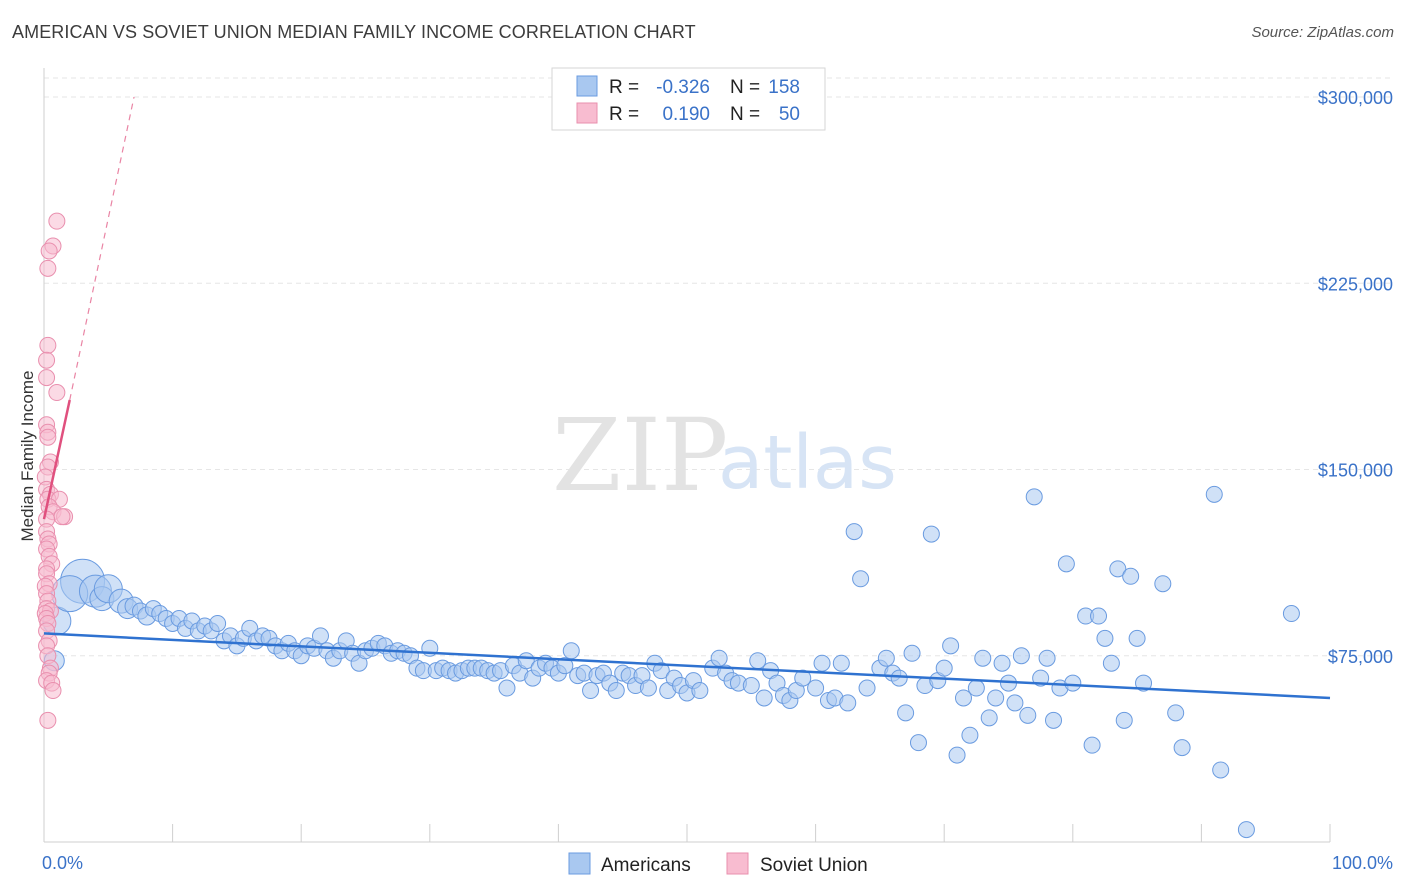 This screenshot has height=892, width=1406. I want to click on bottom-legend: Americans Soviet Union, so click(718, 864).